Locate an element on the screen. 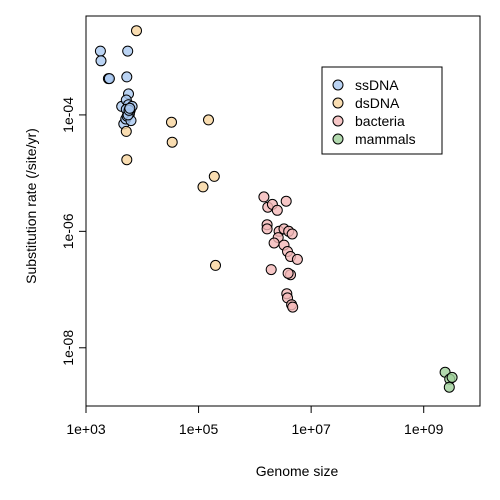 The image size is (500, 500). y-axis: 1e-08 1e-06 1e-04 is located at coordinates (73, 231).